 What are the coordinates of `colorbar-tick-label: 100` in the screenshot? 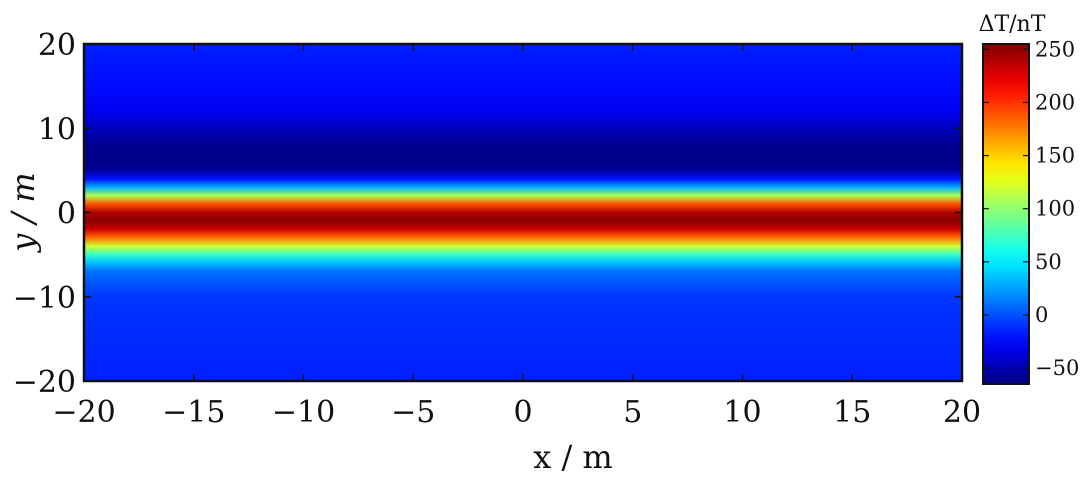 It's located at (1055, 209).